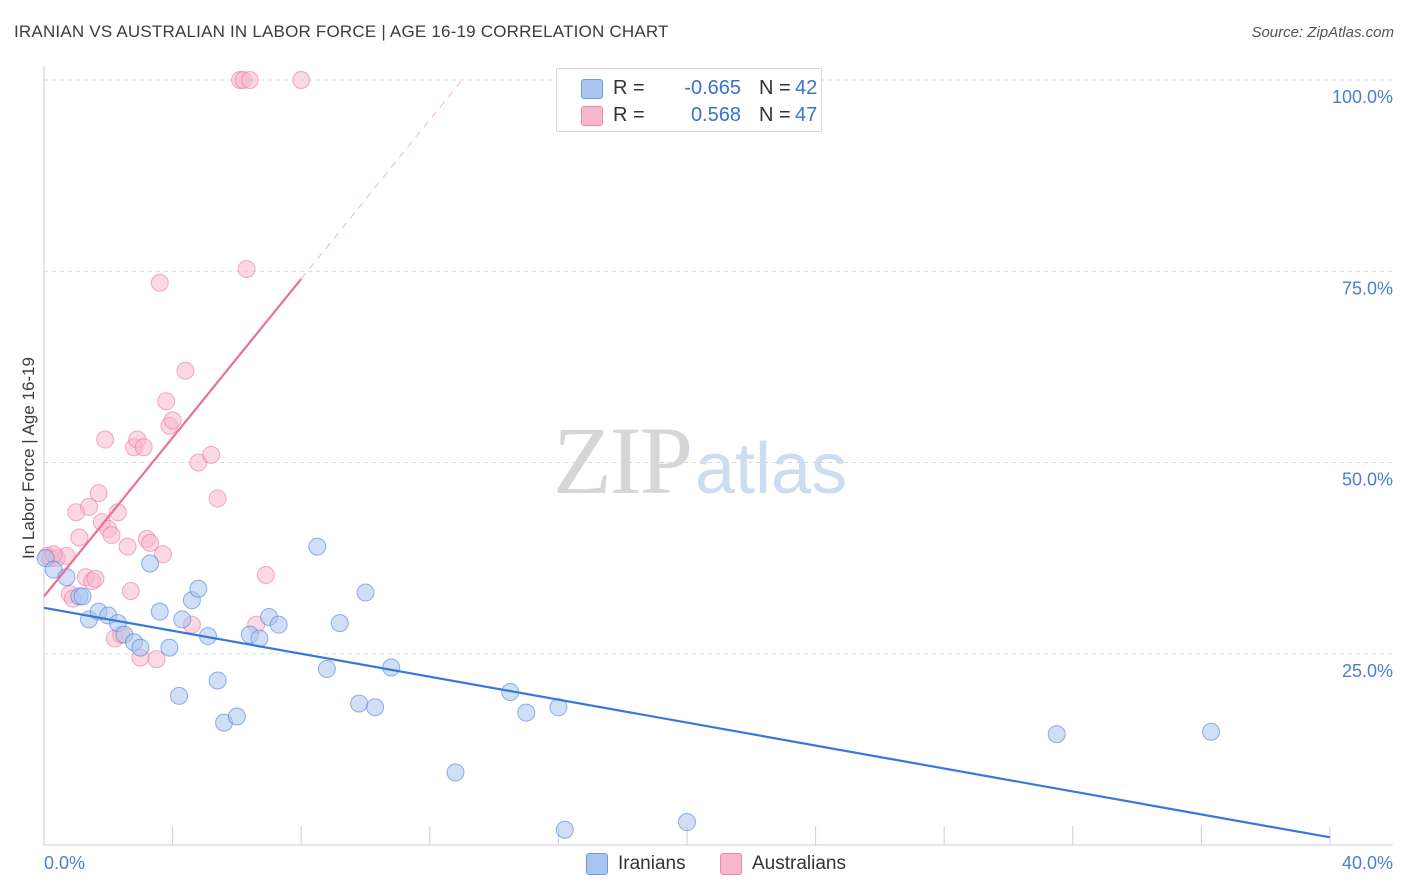 Image resolution: width=1406 pixels, height=892 pixels. I want to click on x-tick-label-max: 40.0%, so click(1367, 863).